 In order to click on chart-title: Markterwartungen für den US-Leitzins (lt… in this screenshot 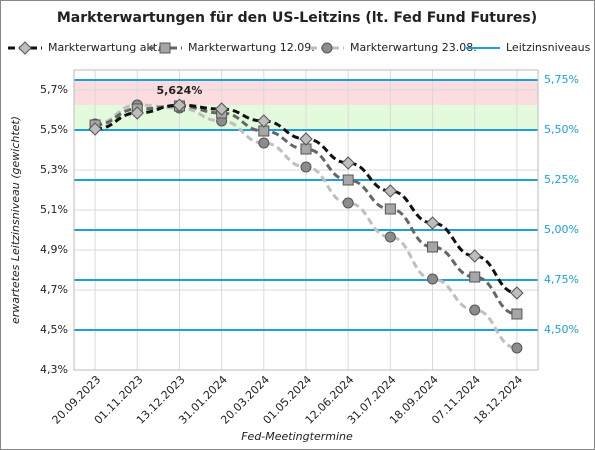, I will do `click(297, 18)`.